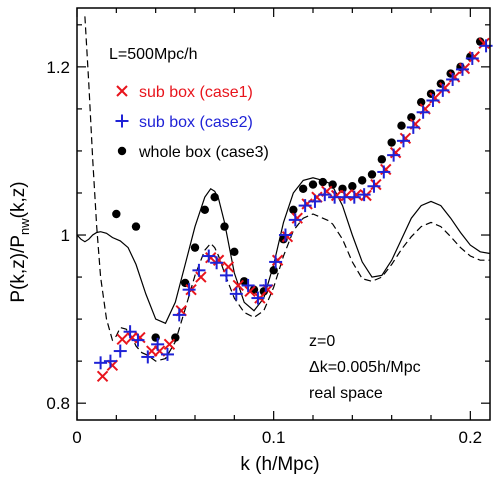 The width and height of the screenshot is (498, 483). Describe the element at coordinates (20, 241) in the screenshot. I see `y-axis-title: P(k,z)/Pnw(k,z)` at that location.